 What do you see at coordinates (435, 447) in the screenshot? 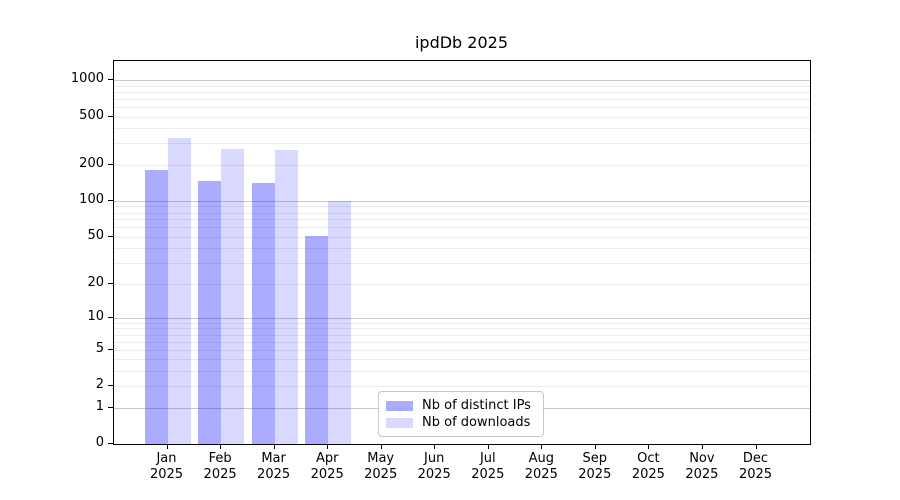
I see `x-tick-mark-jun` at bounding box center [435, 447].